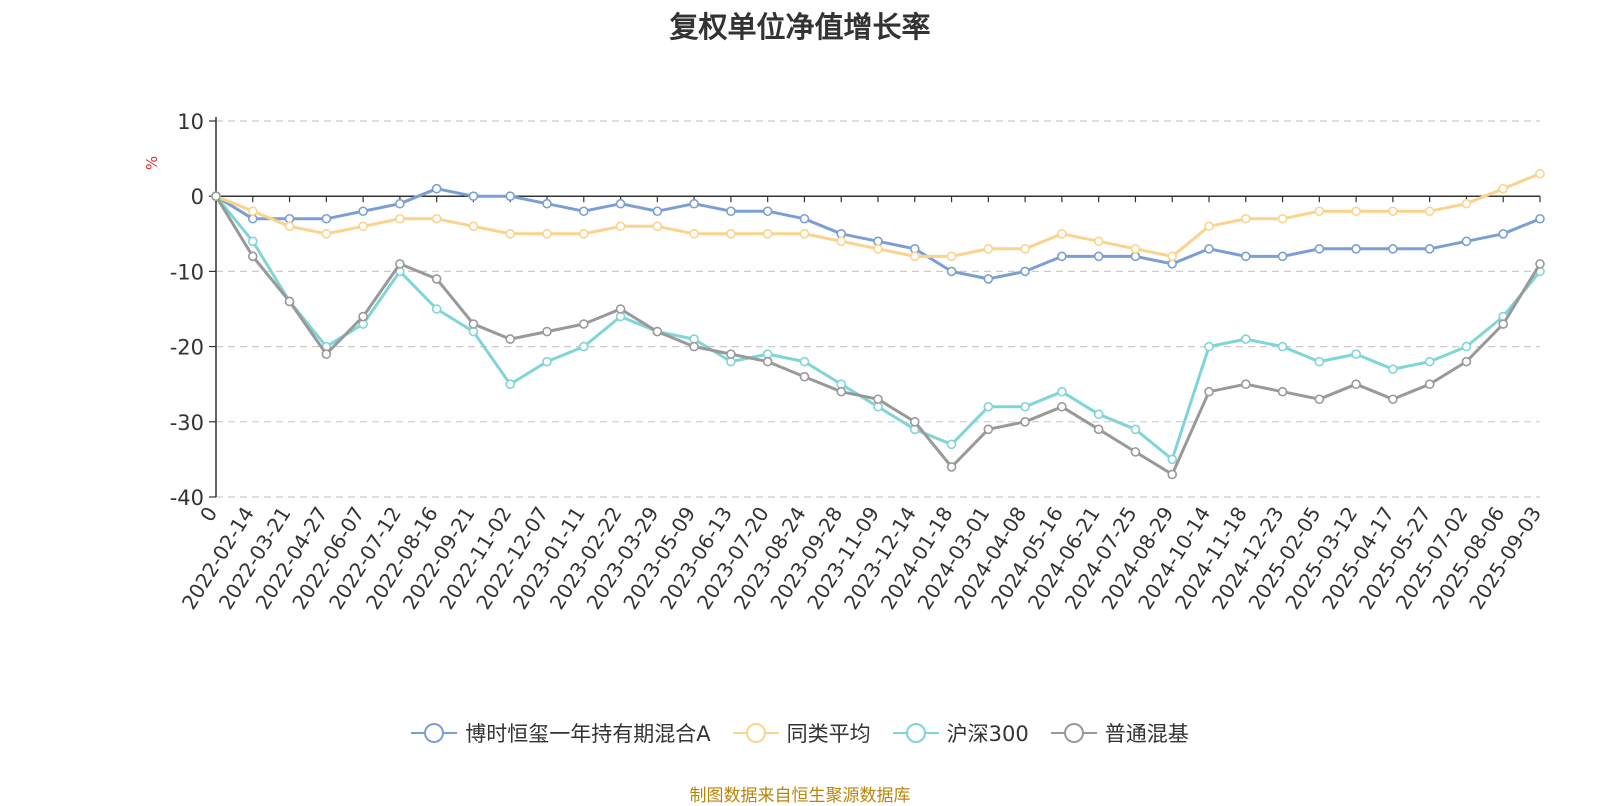 This screenshot has width=1600, height=806. I want to click on legend-item: 沪深300, so click(960, 733).